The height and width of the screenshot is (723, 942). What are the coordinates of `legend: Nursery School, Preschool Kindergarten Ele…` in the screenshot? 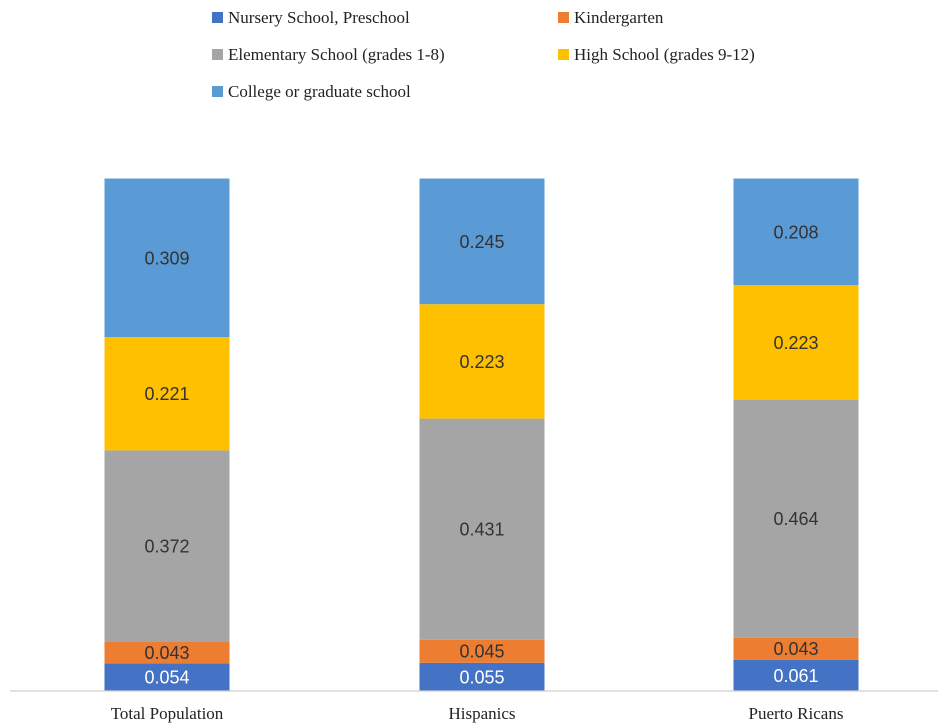 It's located at (483, 54).